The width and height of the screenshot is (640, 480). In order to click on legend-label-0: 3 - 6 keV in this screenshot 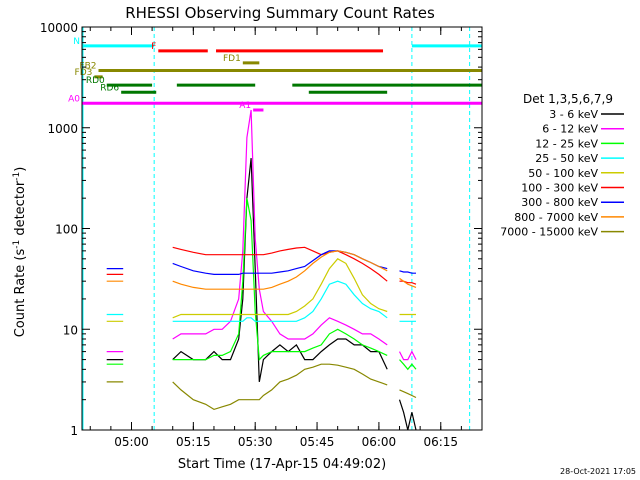, I will do `click(573, 114)`.